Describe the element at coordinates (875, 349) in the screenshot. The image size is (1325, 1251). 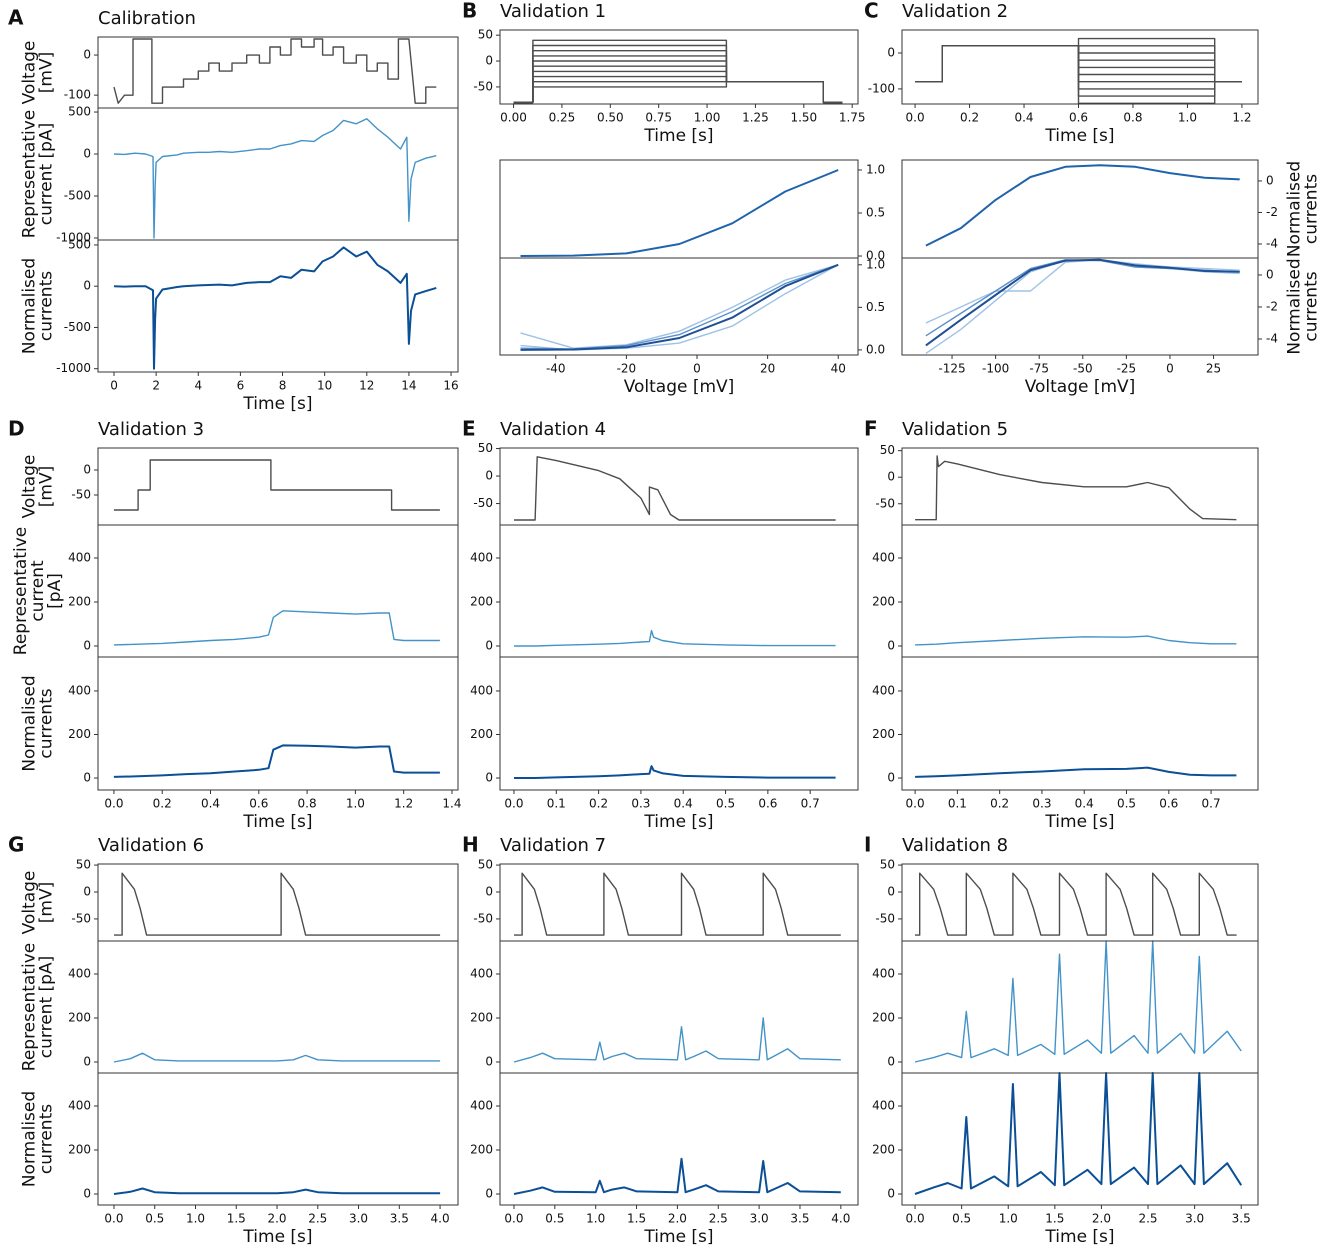
I see `y-tick-label: 0.0` at that location.